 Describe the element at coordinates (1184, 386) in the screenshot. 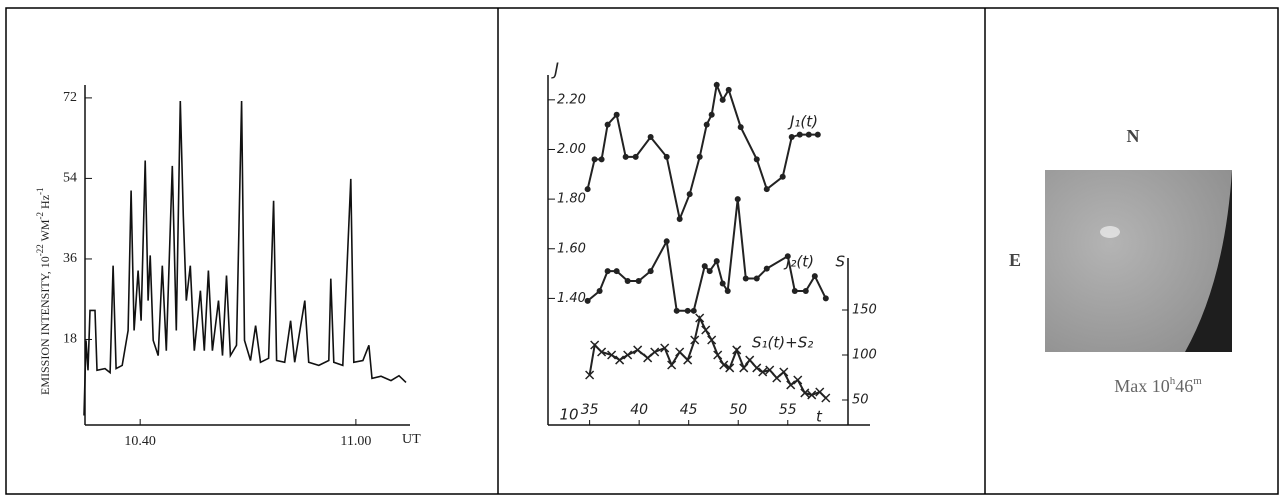

I see `caption-part: 46` at that location.